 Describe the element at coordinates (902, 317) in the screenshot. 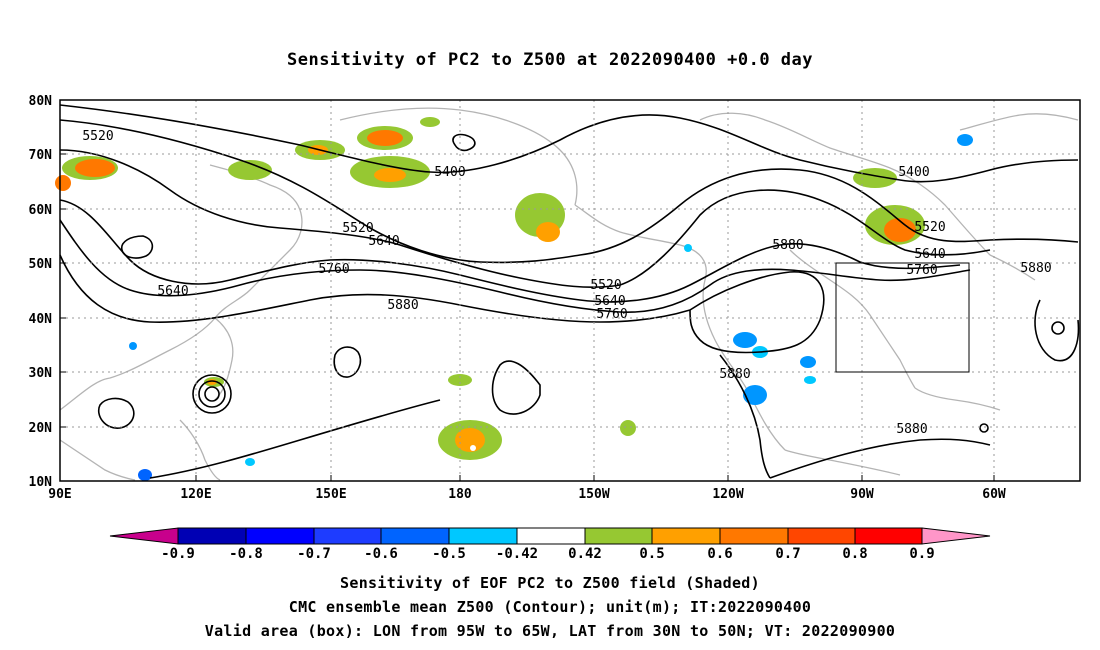

I see `valid-area-box` at that location.